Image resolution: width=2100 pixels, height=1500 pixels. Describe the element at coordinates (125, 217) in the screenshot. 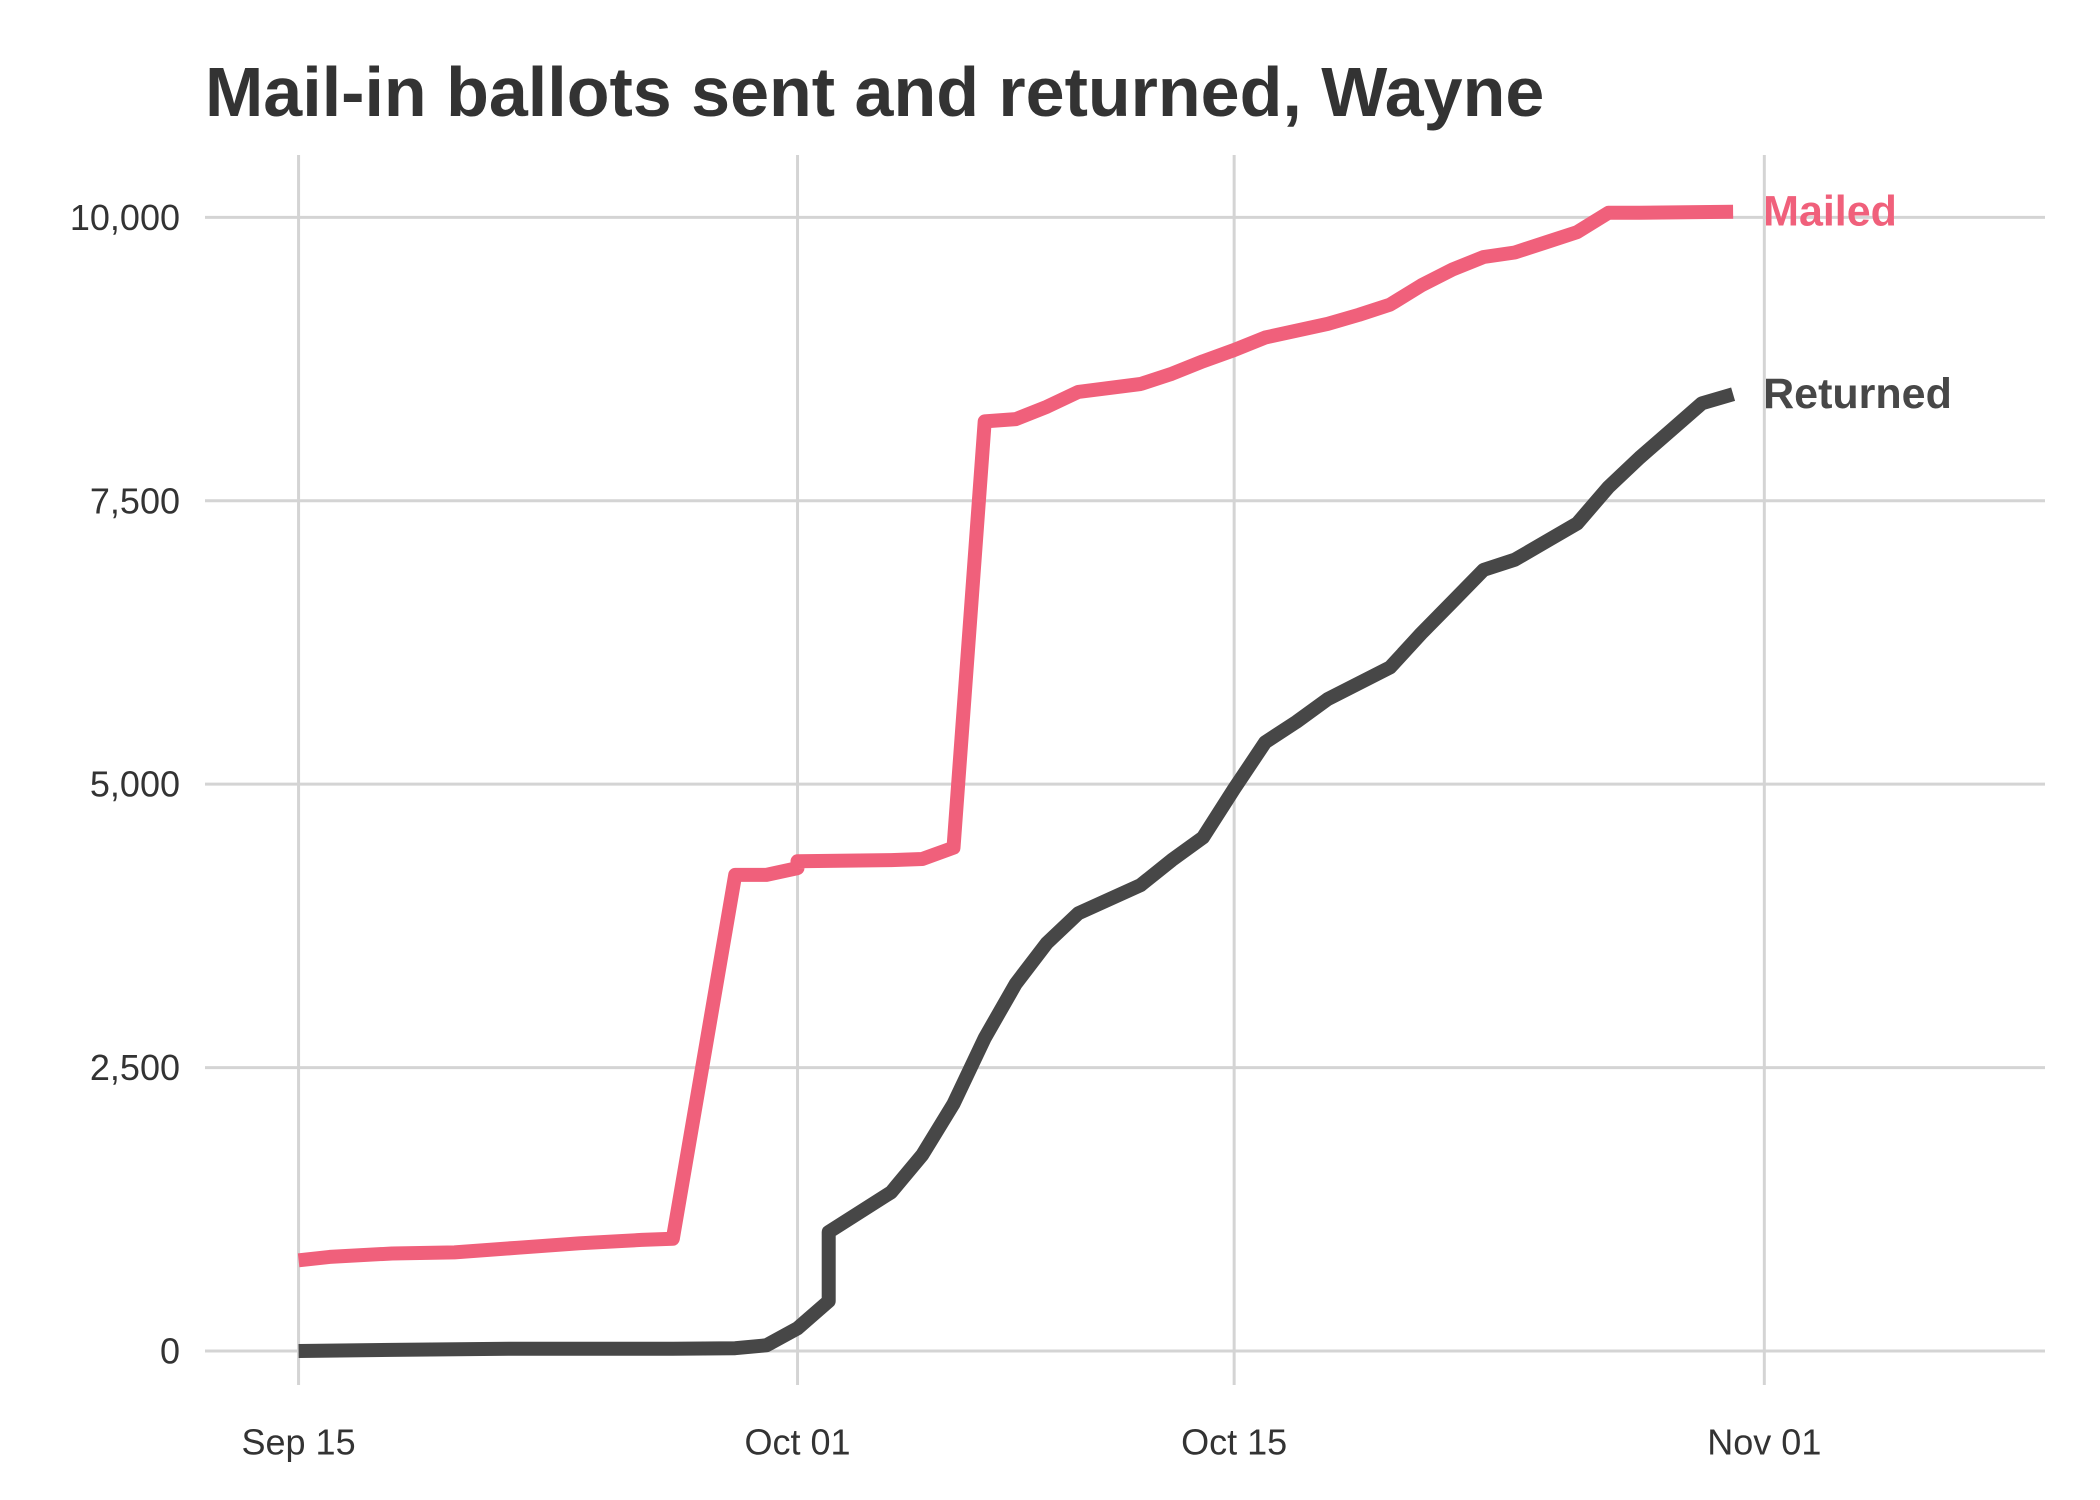

I see `y-tick-label-4: 10,000` at that location.